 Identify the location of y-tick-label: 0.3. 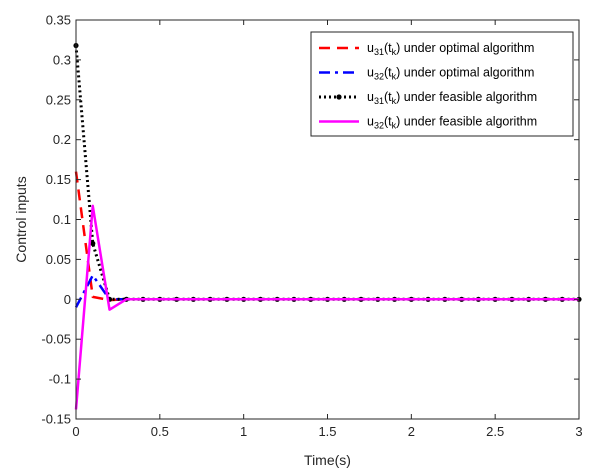
(62, 59).